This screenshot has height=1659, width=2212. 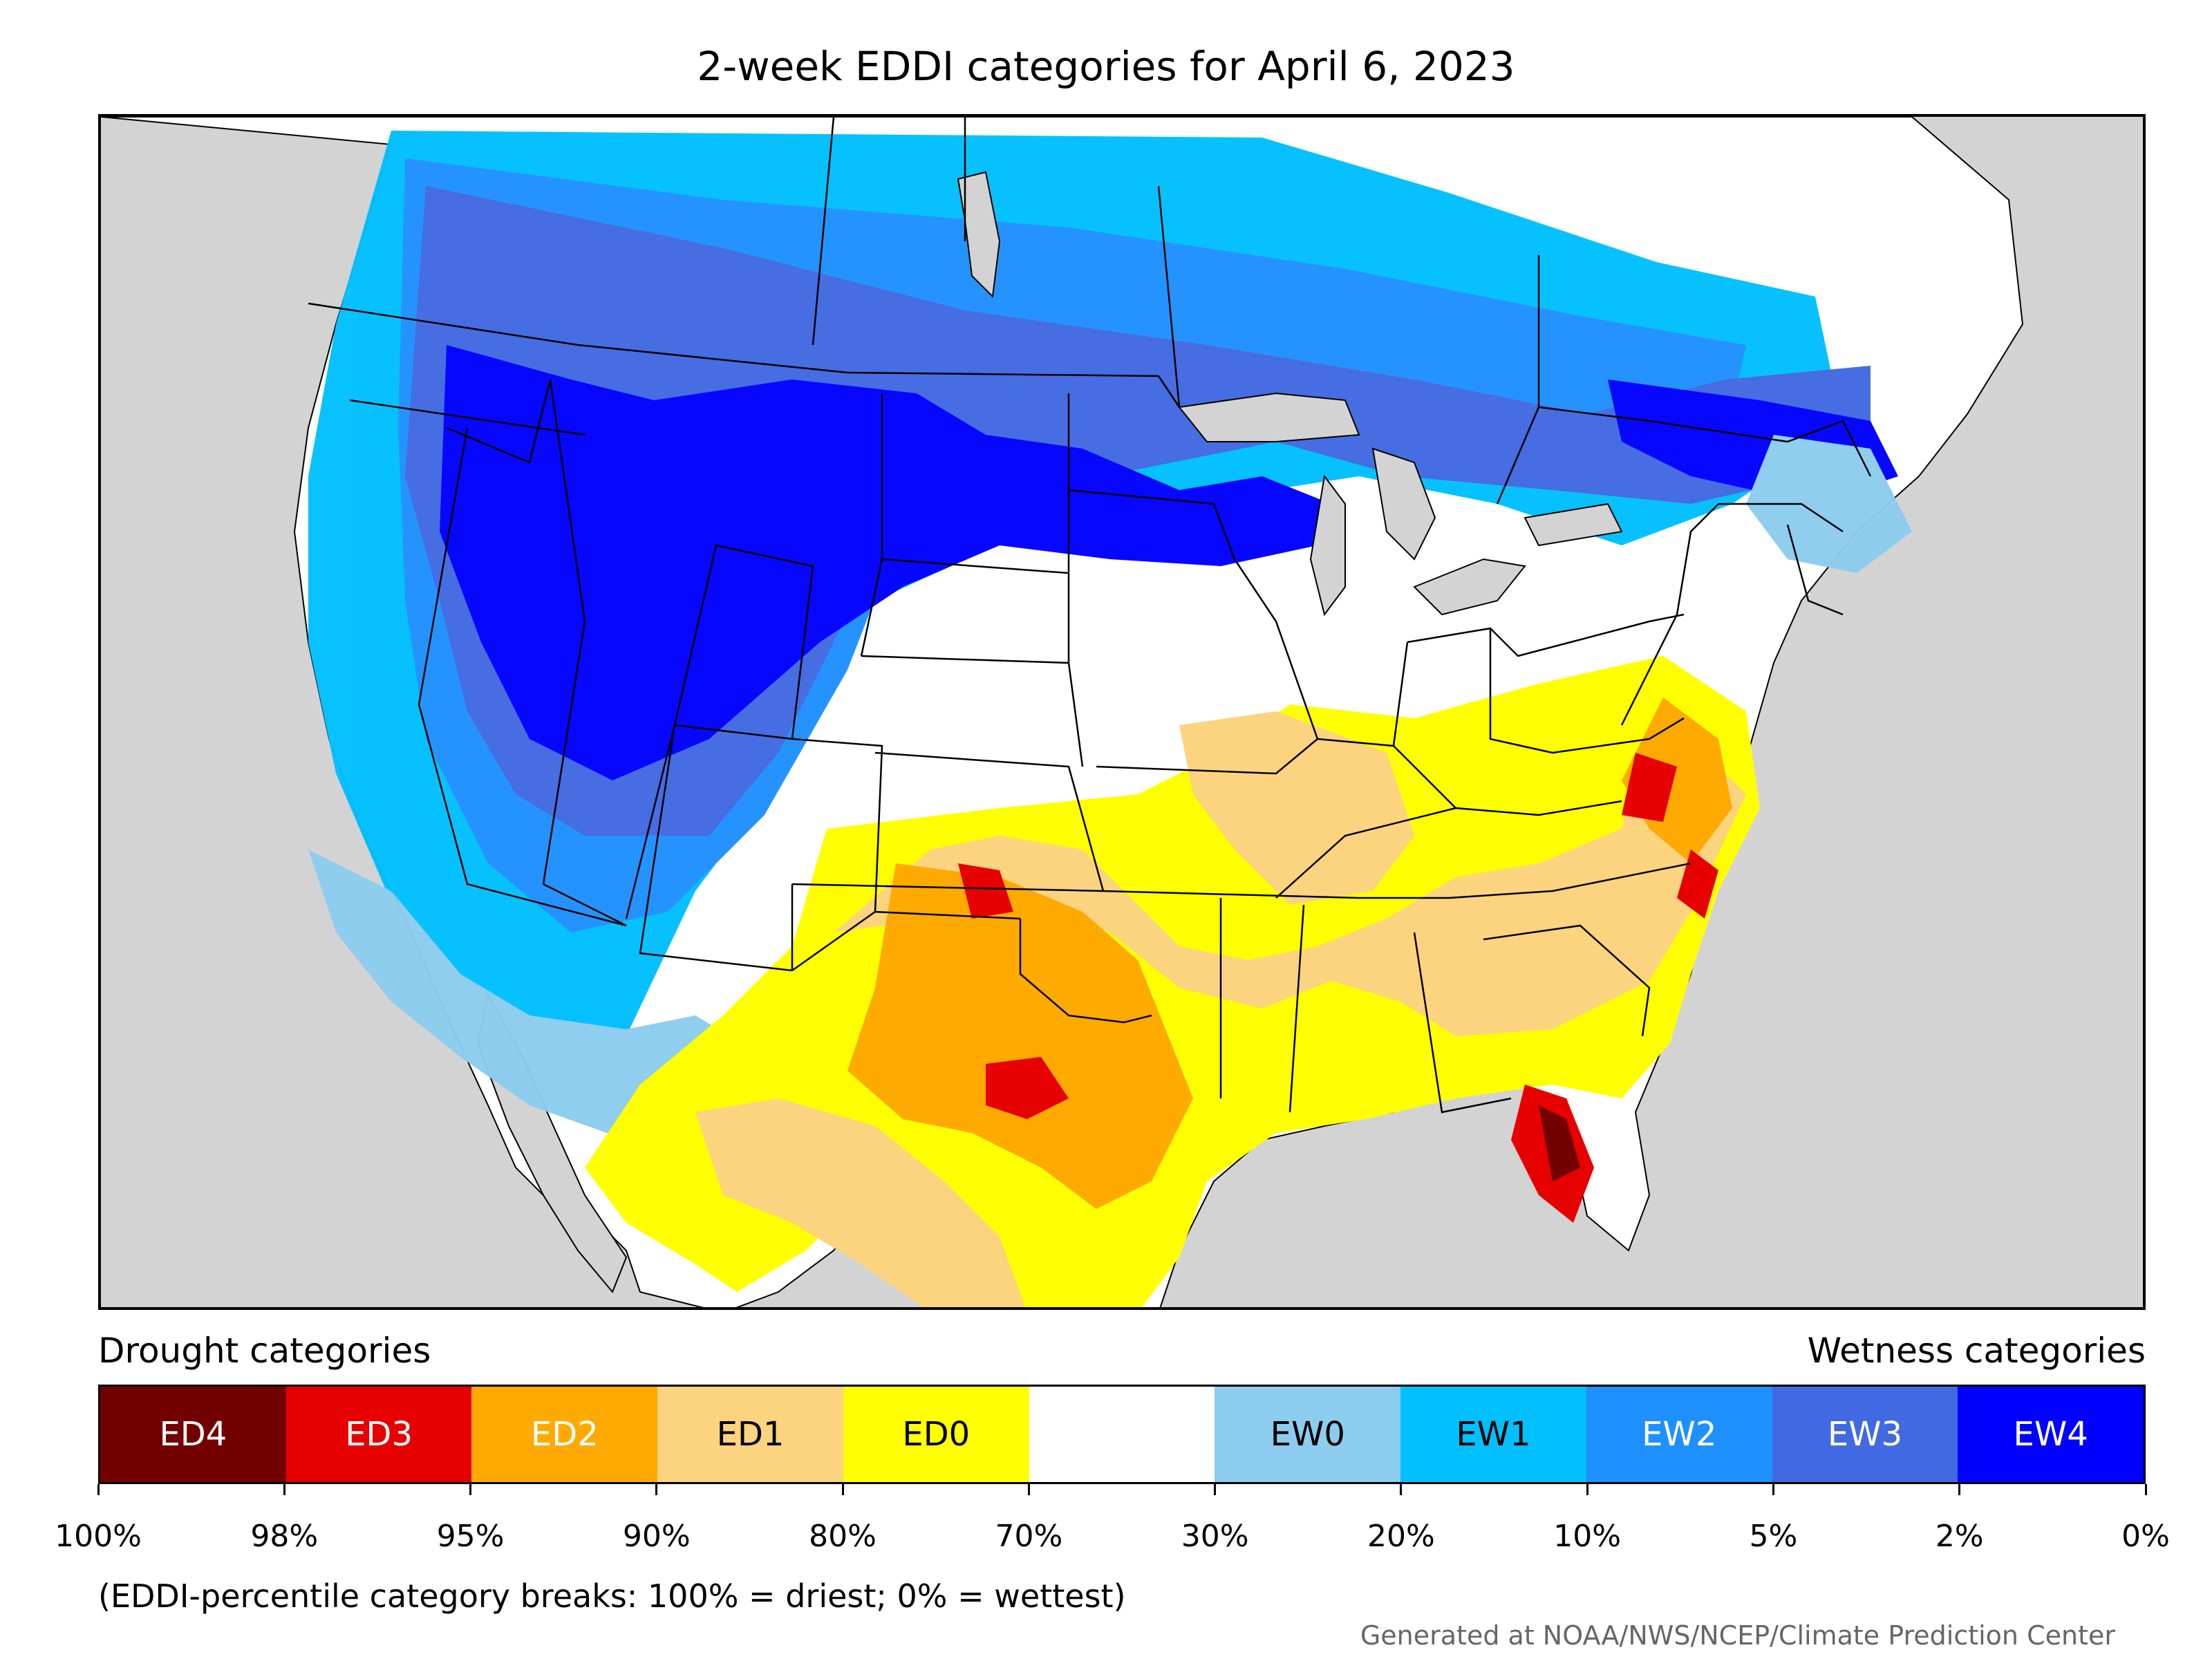 I want to click on legend-break-label: 95%, so click(x=470, y=1536).